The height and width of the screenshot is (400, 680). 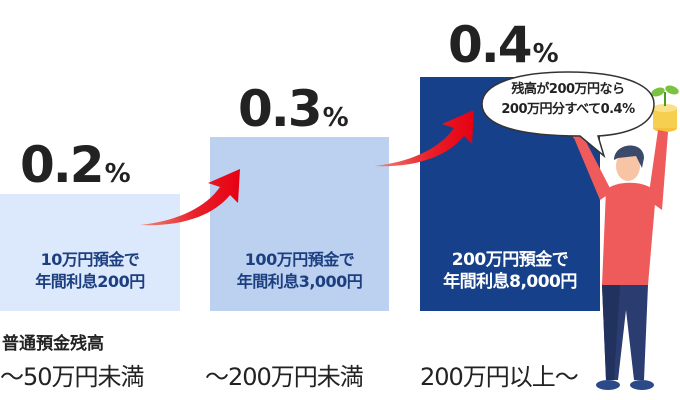 I want to click on tier-box-2: 100万円預金で 年間利息3,000円, so click(x=299, y=224).